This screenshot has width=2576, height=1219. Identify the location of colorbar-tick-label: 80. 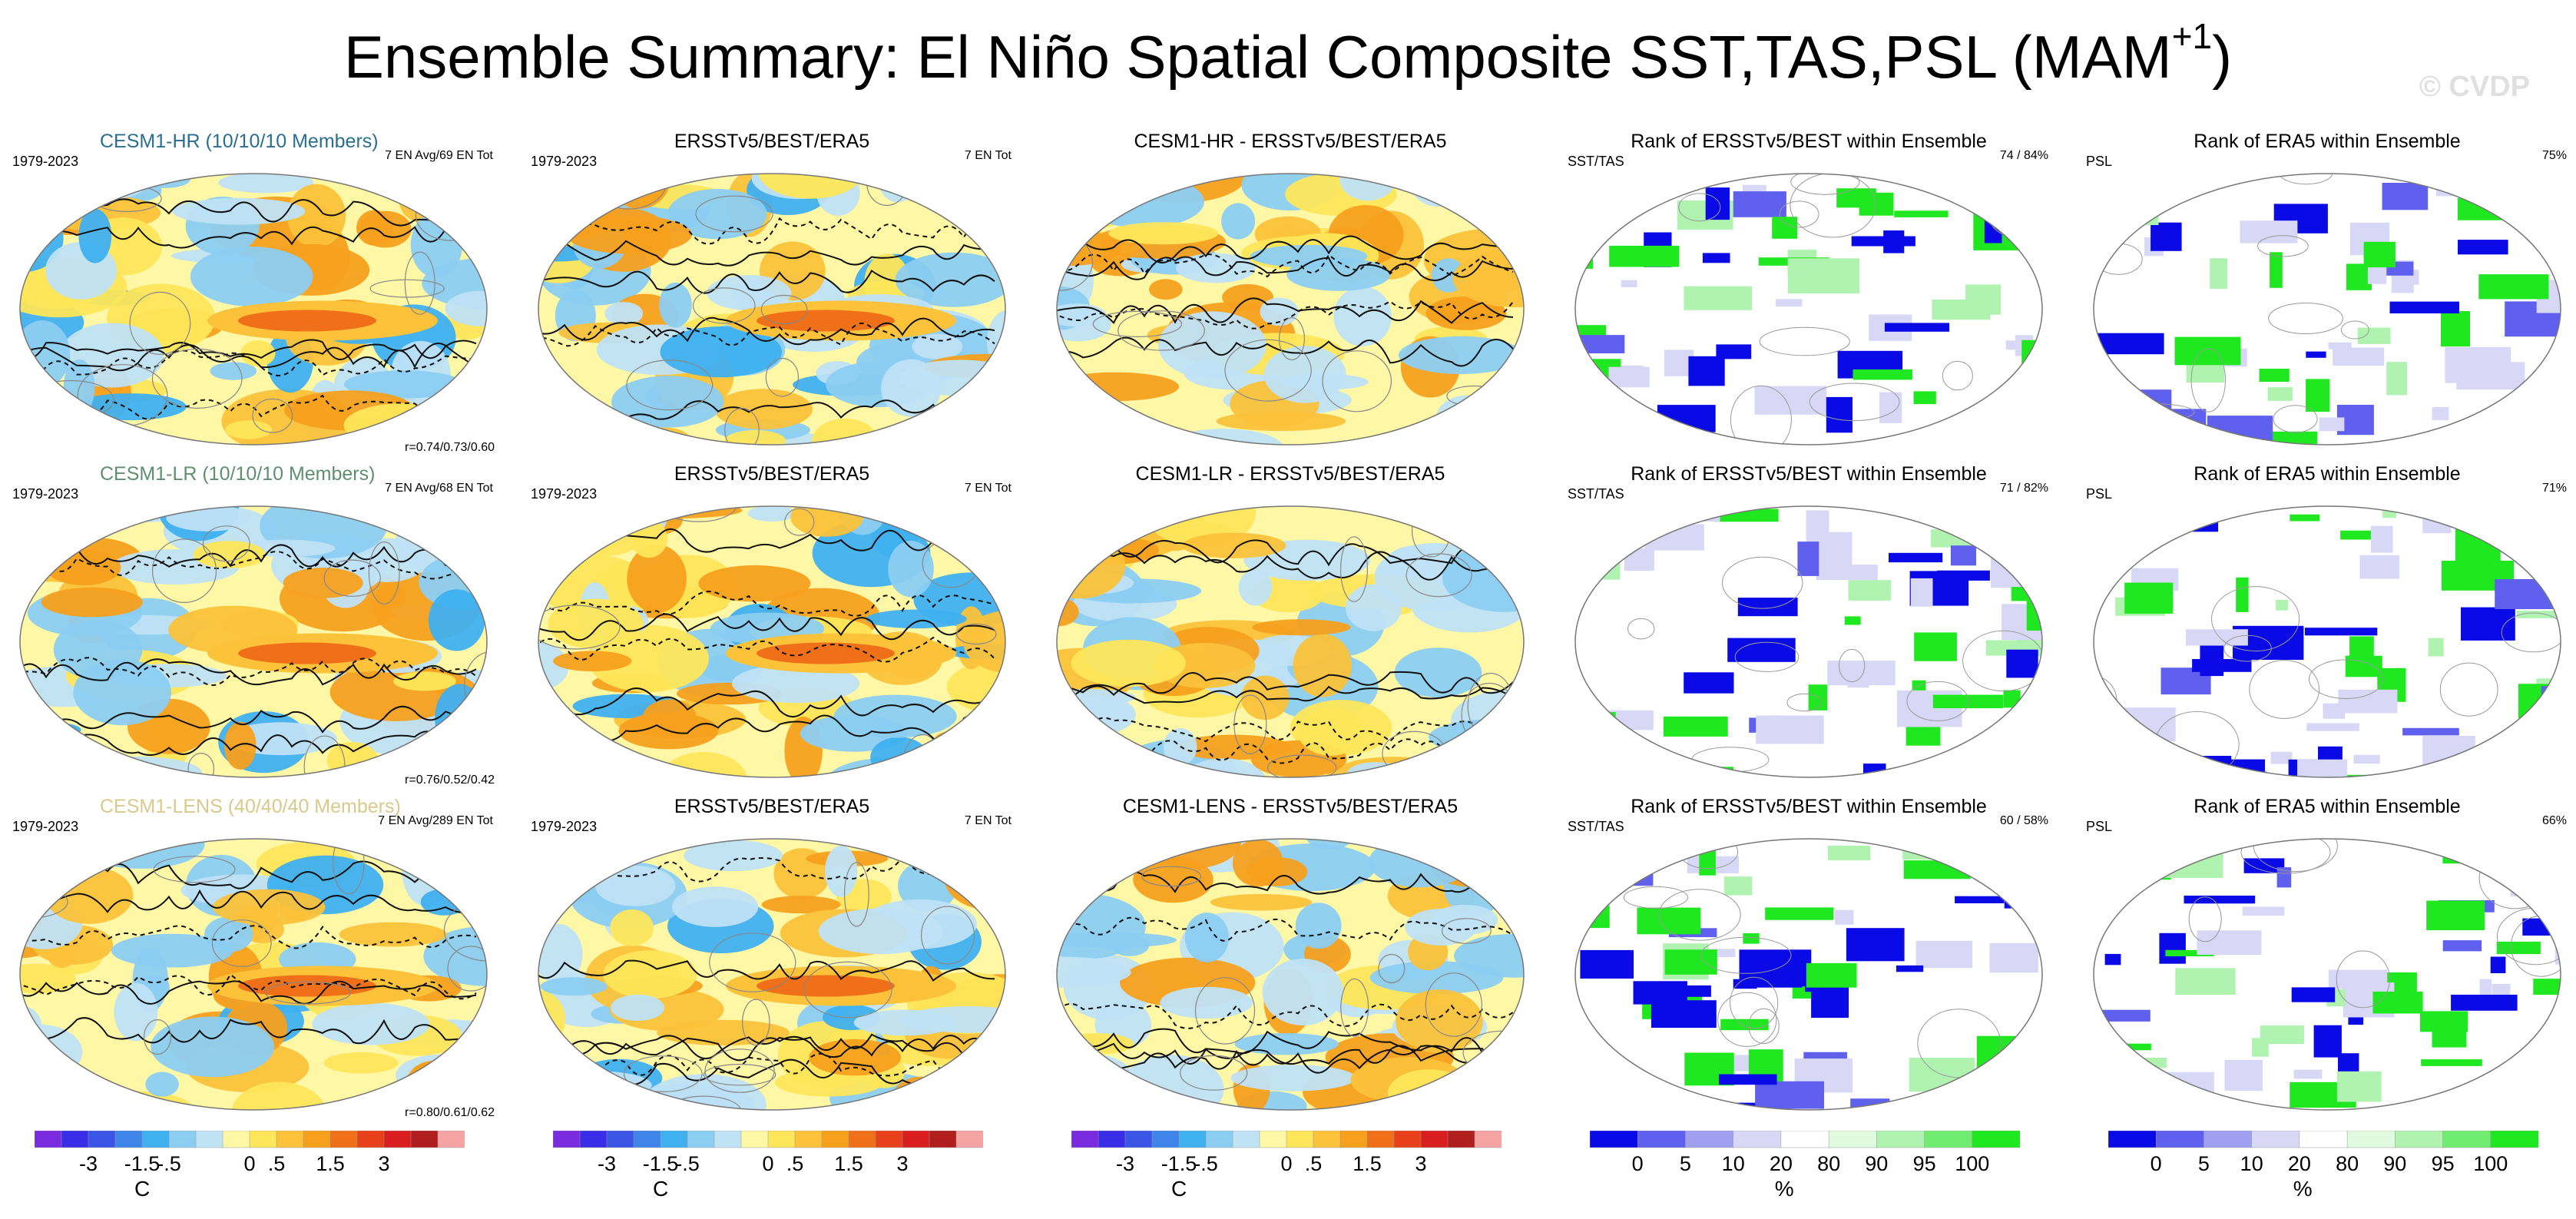
(1828, 1163).